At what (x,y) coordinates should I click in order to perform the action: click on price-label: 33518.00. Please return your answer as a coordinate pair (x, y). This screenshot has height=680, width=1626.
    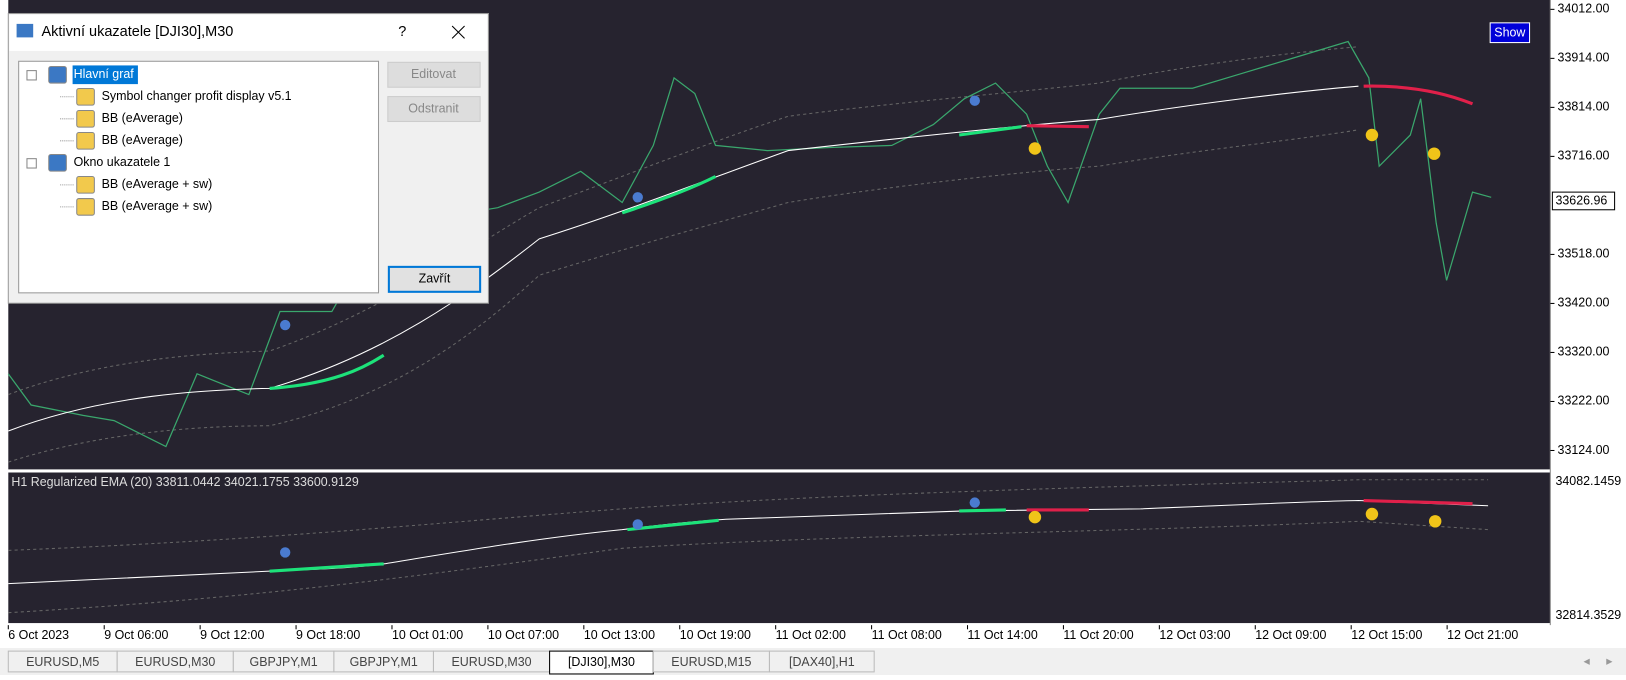
    Looking at the image, I should click on (1584, 254).